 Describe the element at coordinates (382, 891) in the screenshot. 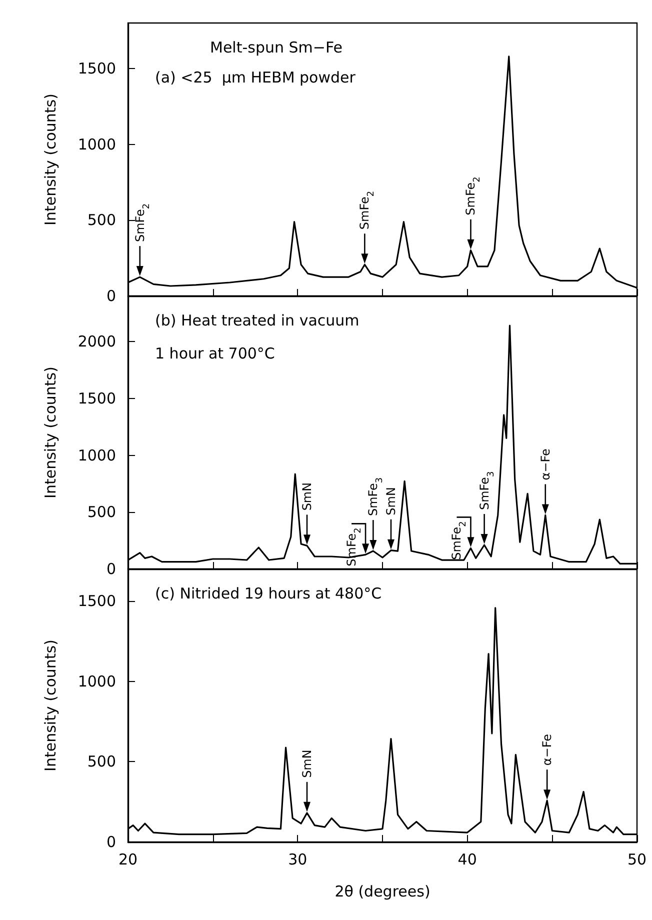

I see `x-axis-title: 2θ (degrees)` at that location.